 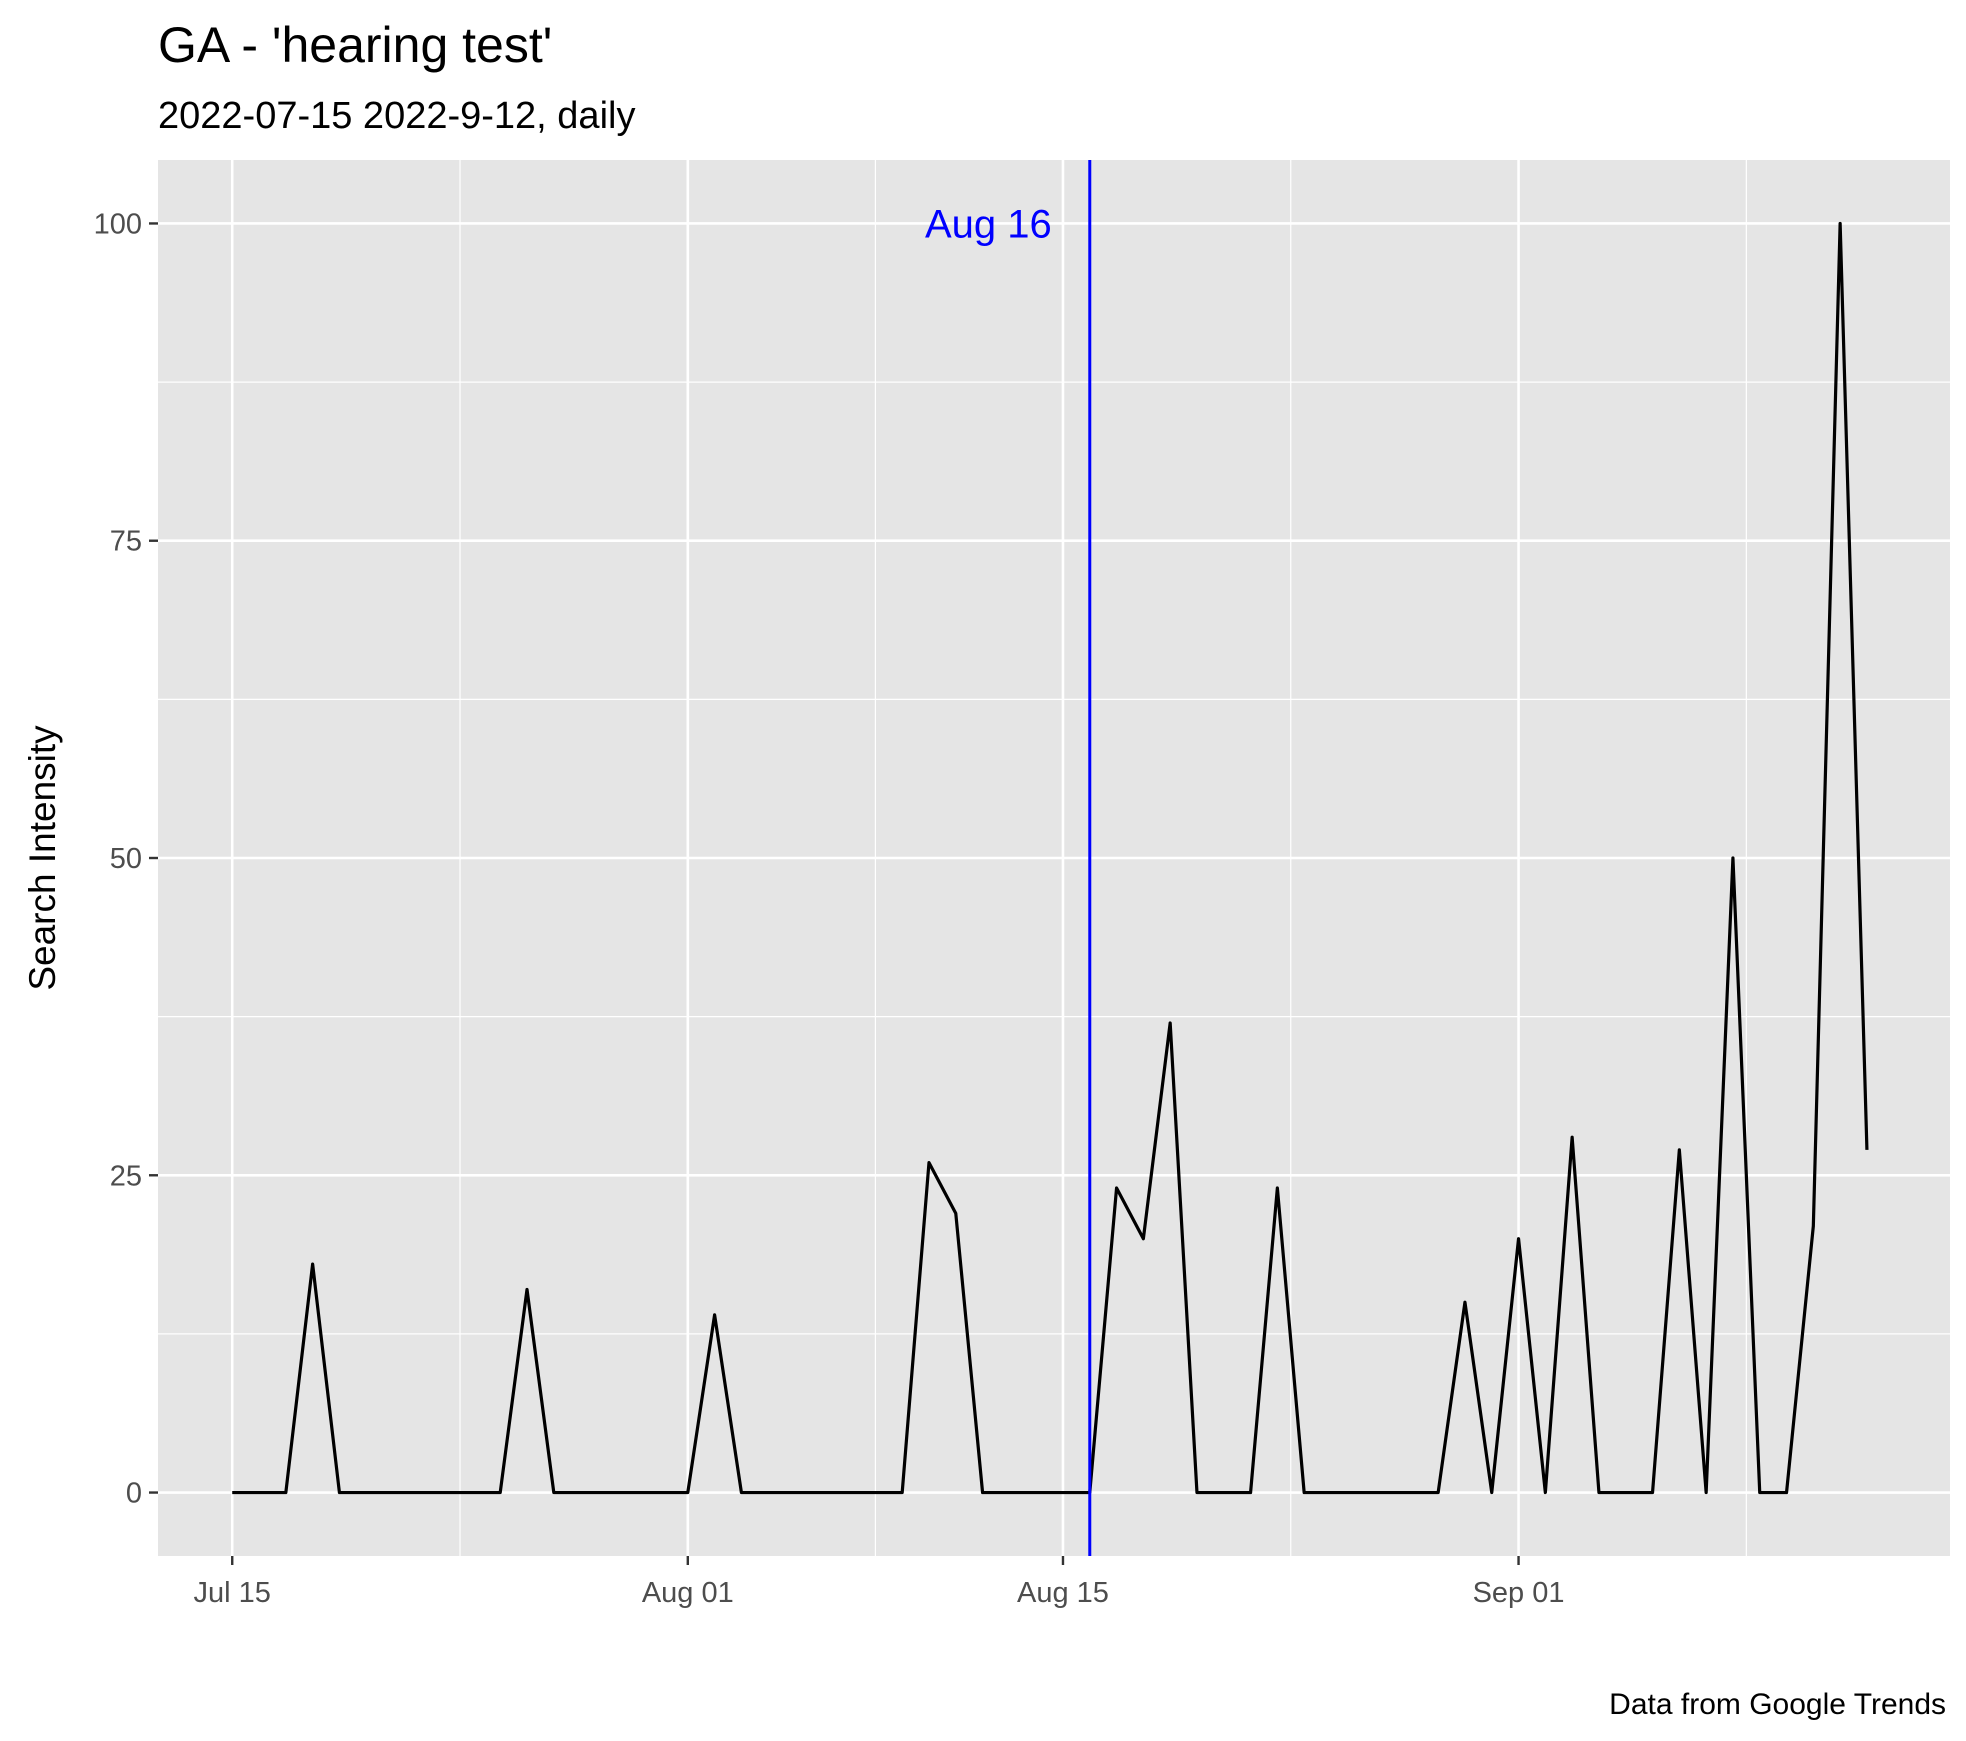 I want to click on x-tick-label: Sep 01, so click(x=1519, y=1593).